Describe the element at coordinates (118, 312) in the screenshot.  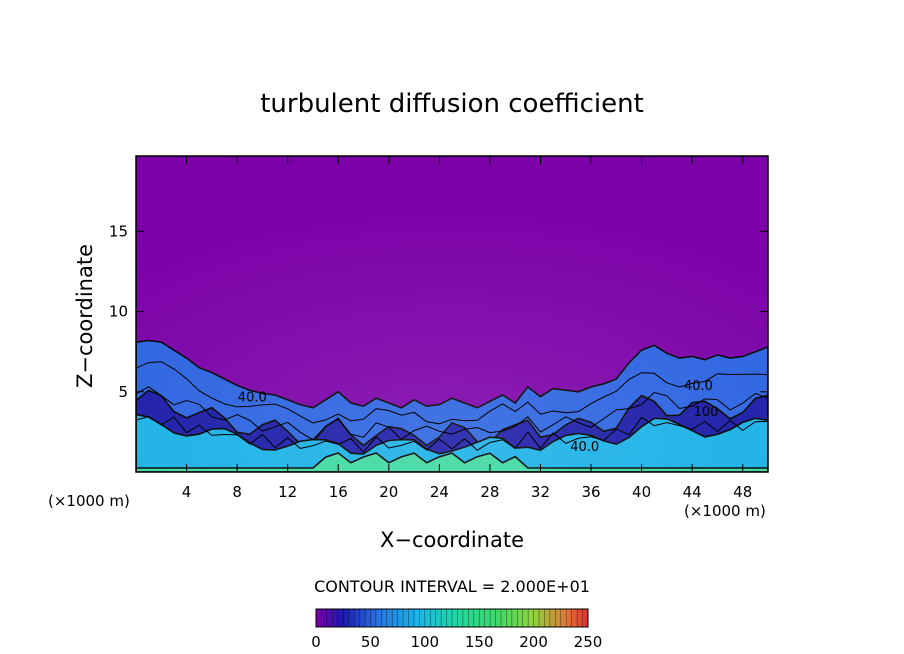
I see `y-tick-label: 10` at that location.